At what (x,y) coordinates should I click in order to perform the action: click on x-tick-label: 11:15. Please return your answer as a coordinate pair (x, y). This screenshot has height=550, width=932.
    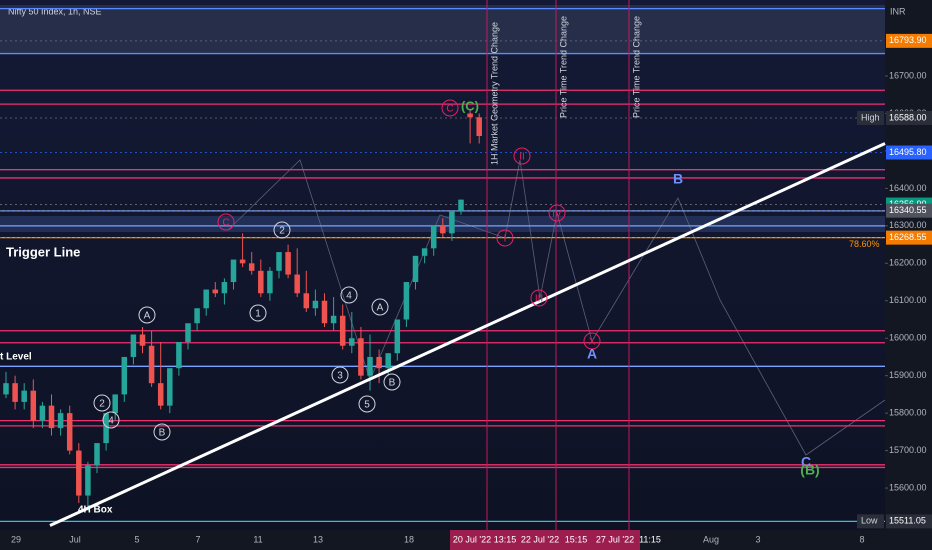
    Looking at the image, I should click on (650, 539).